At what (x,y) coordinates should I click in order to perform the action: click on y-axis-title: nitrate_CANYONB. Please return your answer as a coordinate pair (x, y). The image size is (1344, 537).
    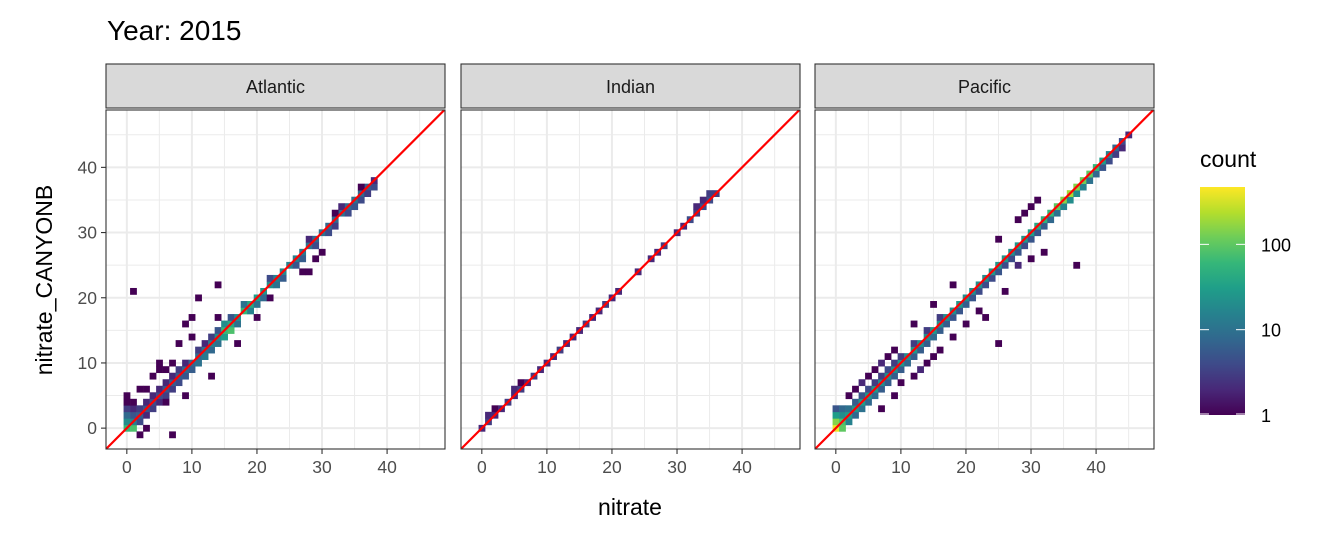
    Looking at the image, I should click on (44, 280).